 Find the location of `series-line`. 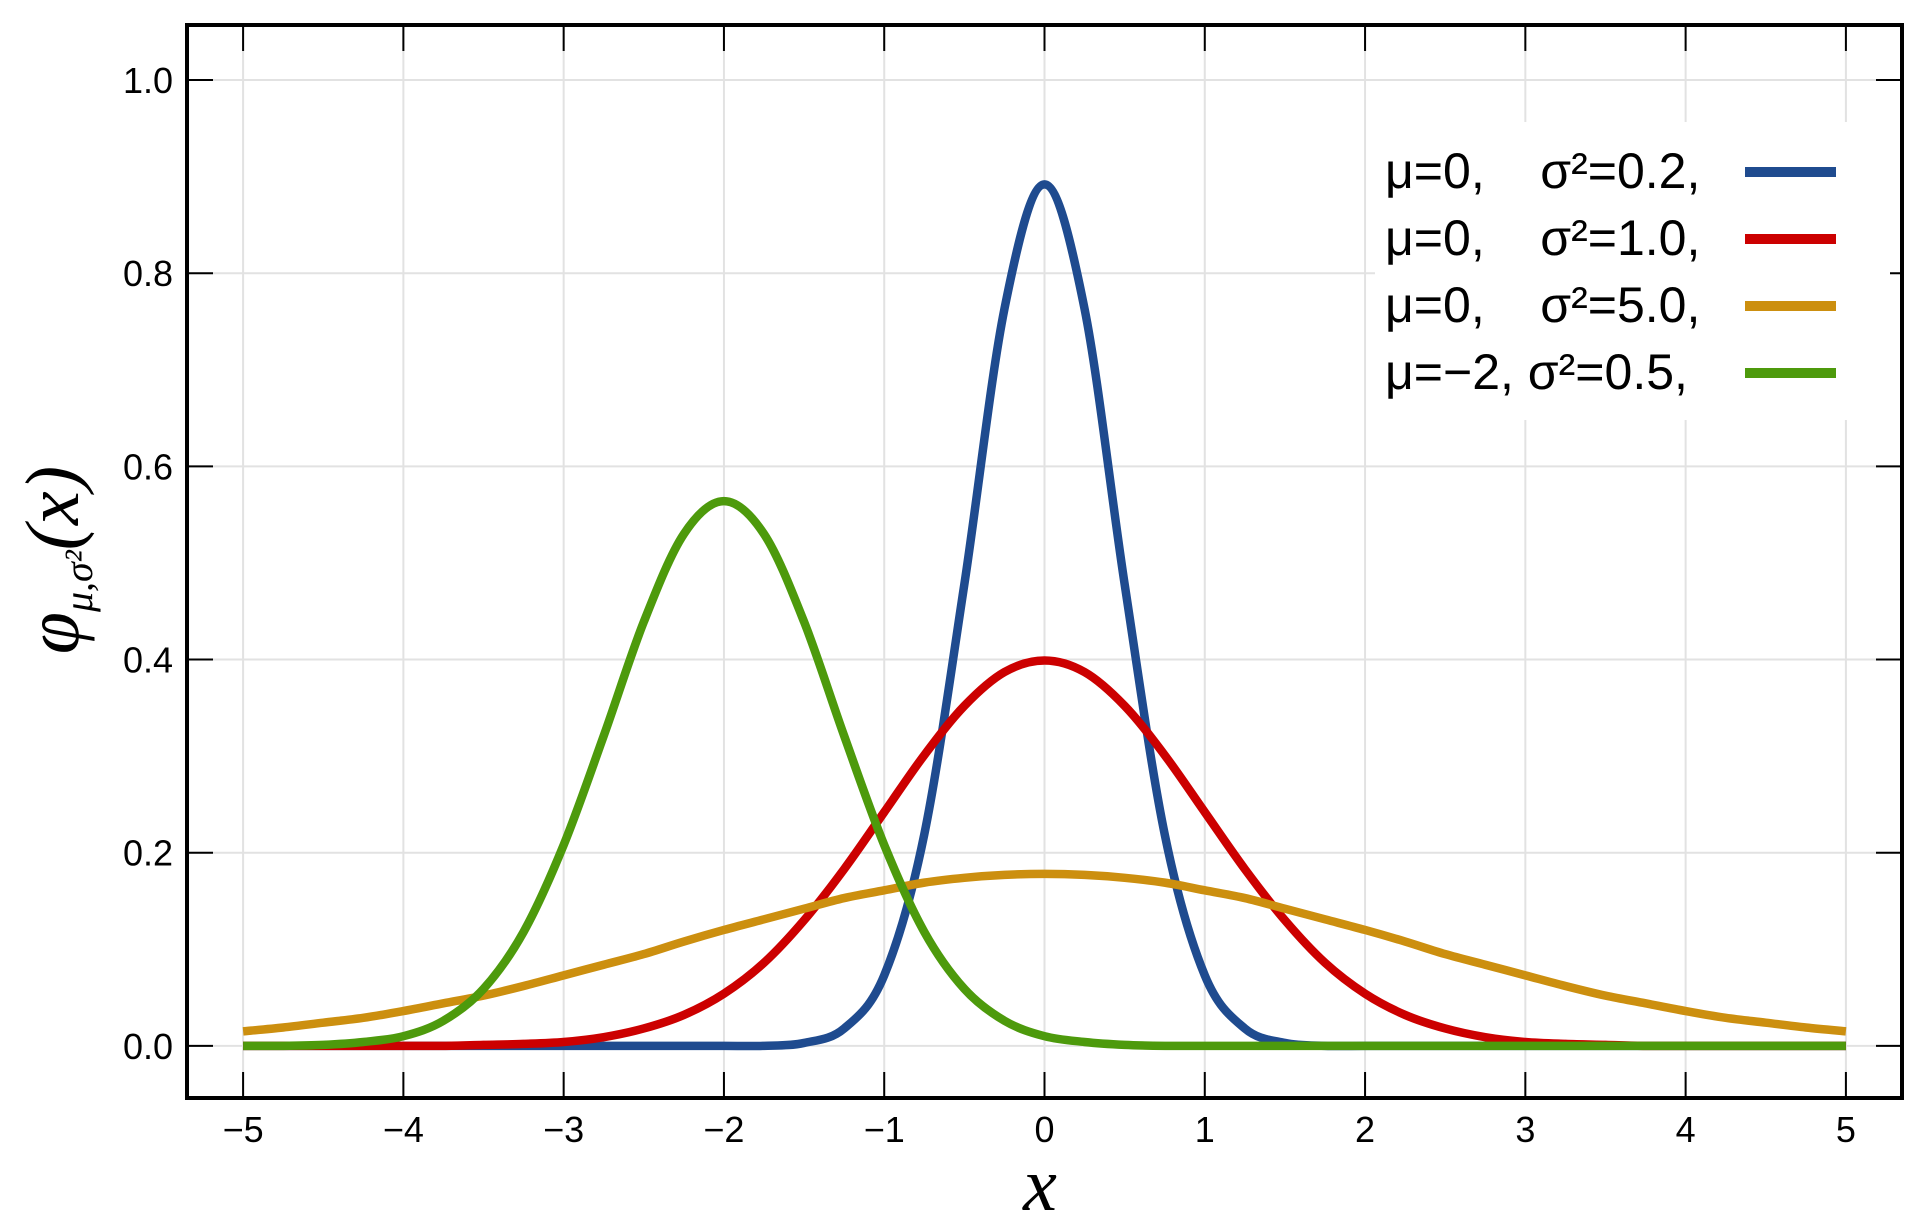

series-line is located at coordinates (1044, 952).